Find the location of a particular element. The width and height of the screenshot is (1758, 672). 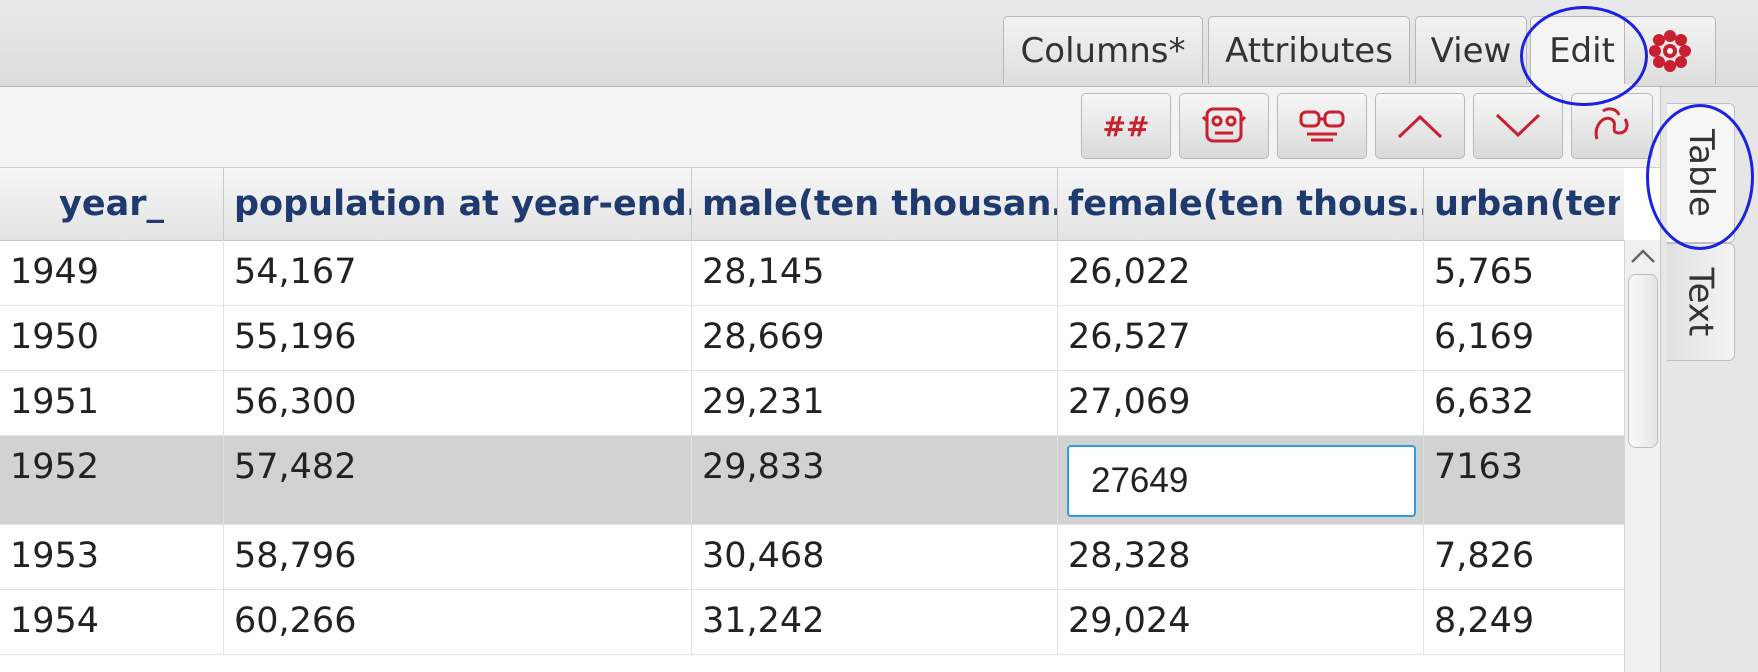

cell-year: 1951 is located at coordinates (112, 402).